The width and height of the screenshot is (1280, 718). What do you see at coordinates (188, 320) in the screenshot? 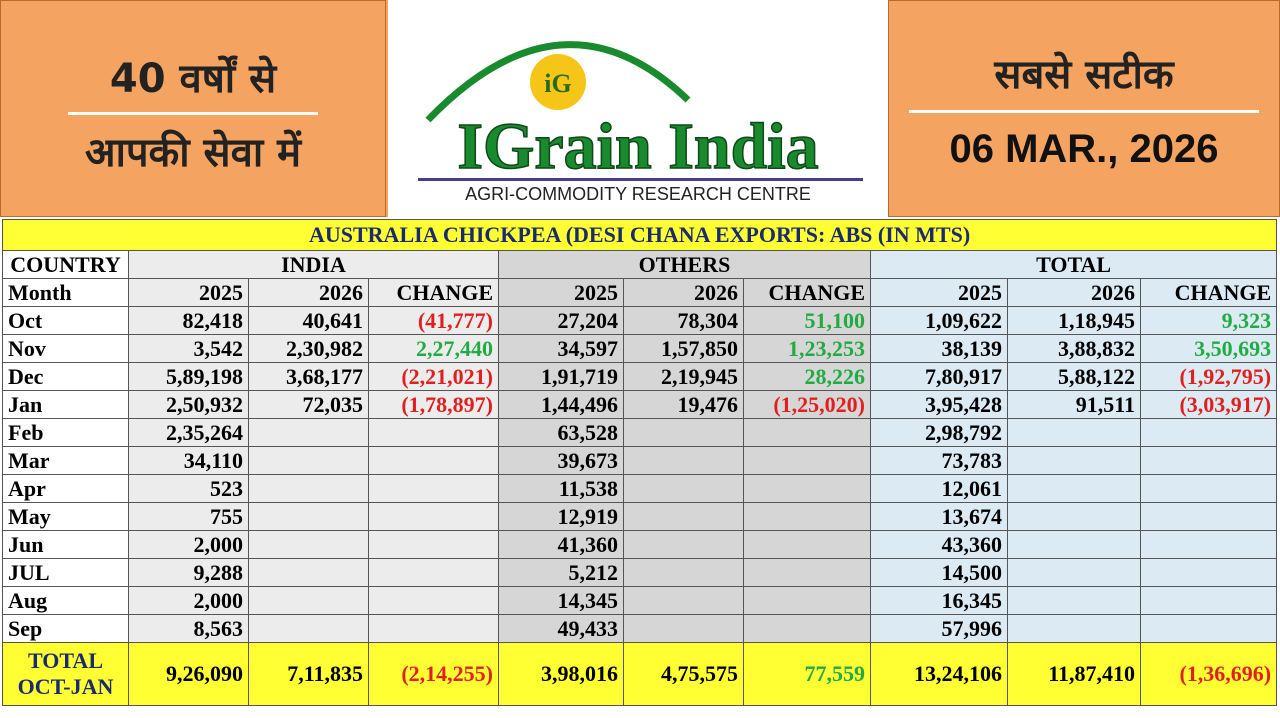
I see `value-cell: 82,418` at bounding box center [188, 320].